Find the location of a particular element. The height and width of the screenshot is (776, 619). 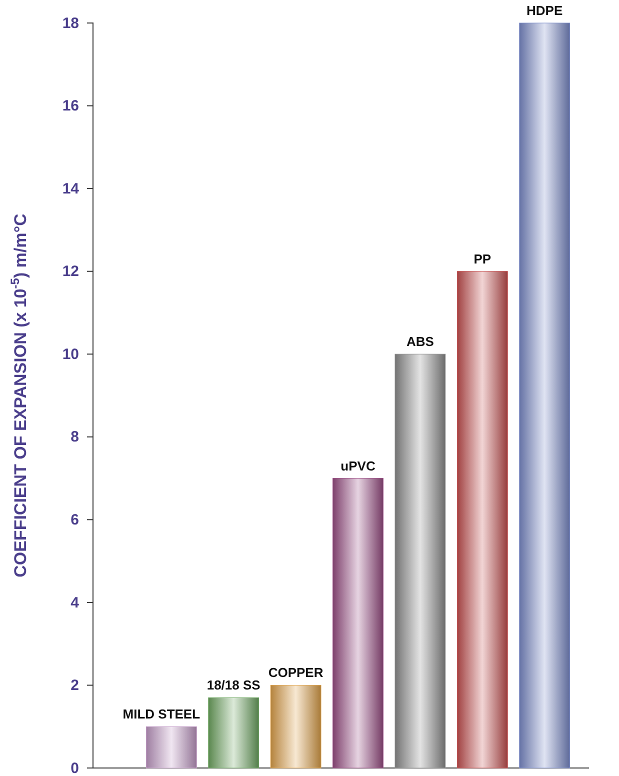

y-tick-label: 2 is located at coordinates (74, 685).